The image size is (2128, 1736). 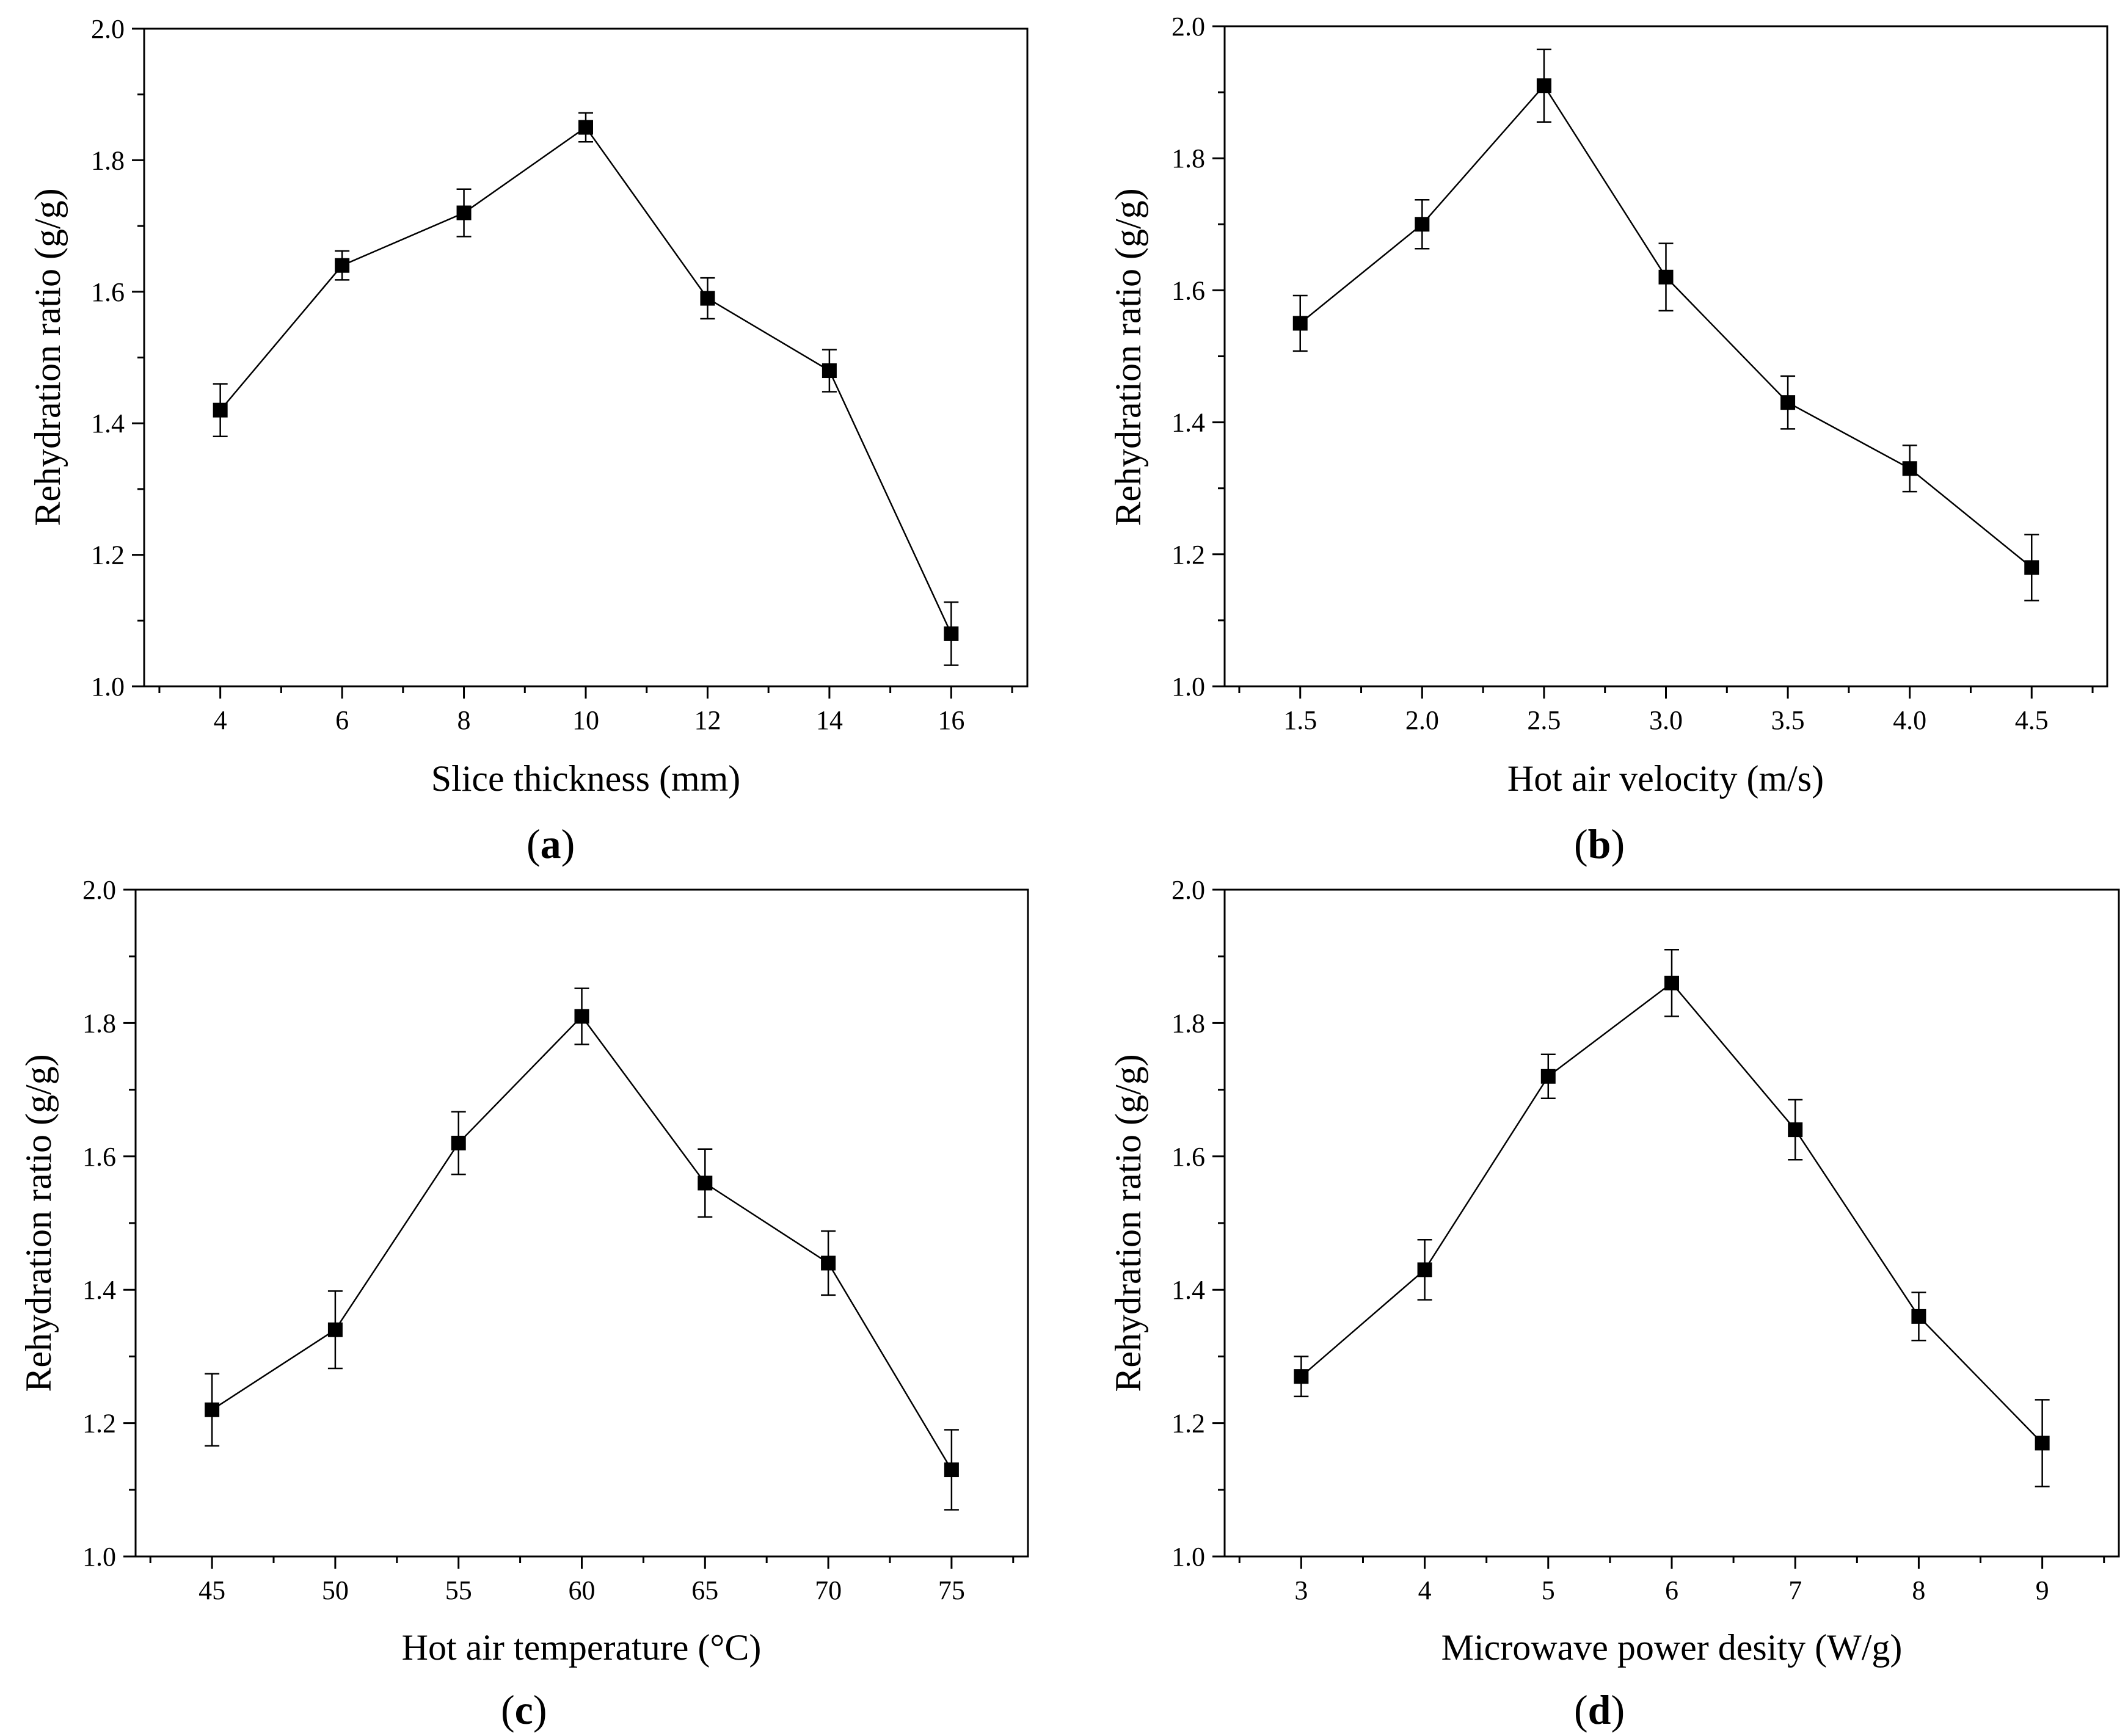 What do you see at coordinates (1788, 720) in the screenshot?
I see `x-tick-label: 3.5` at bounding box center [1788, 720].